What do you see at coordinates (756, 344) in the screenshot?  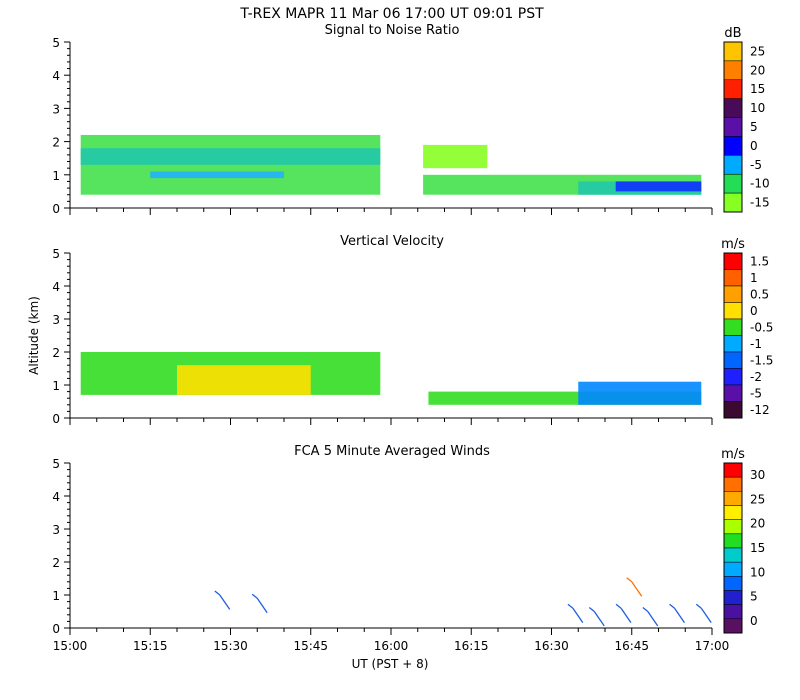 I see `colorbar-label: -1` at bounding box center [756, 344].